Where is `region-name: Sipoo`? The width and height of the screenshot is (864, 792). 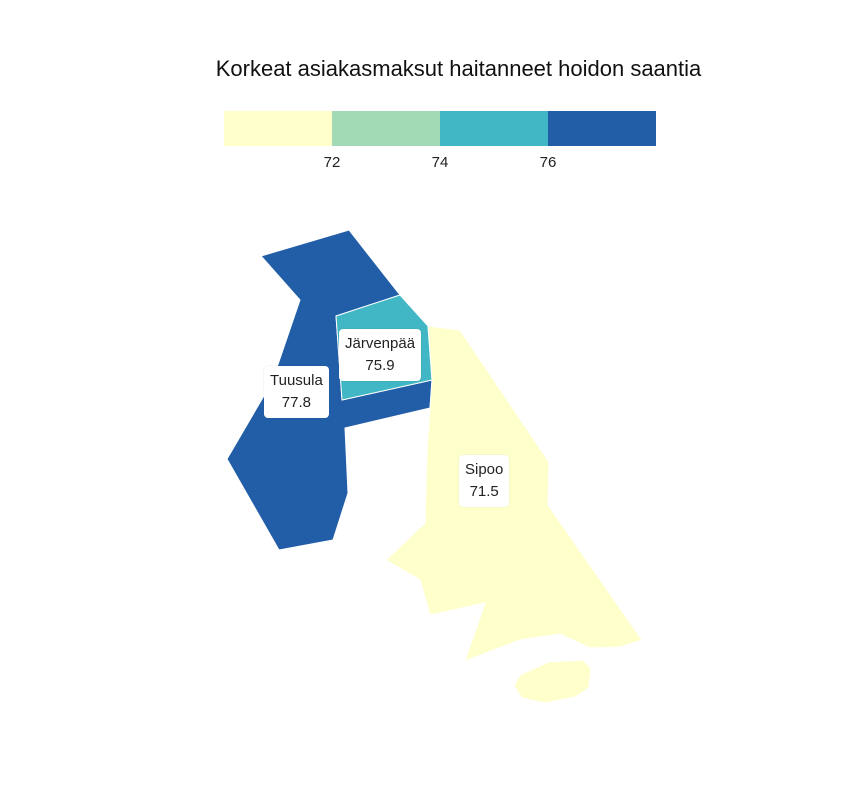
region-name: Sipoo is located at coordinates (484, 469).